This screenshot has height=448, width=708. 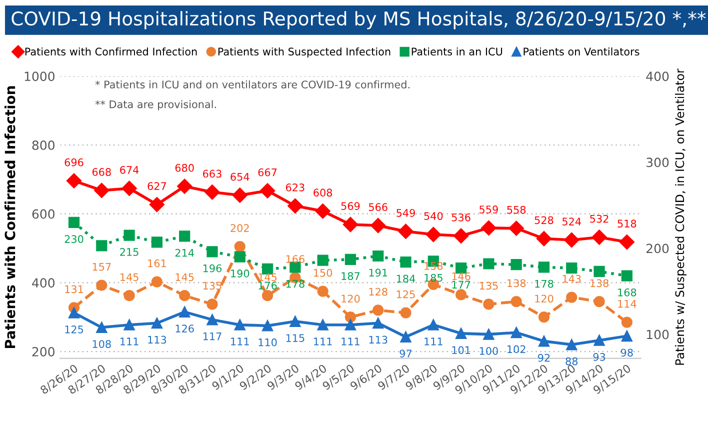 What do you see at coordinates (544, 220) in the screenshot?
I see `data-label: 528` at bounding box center [544, 220].